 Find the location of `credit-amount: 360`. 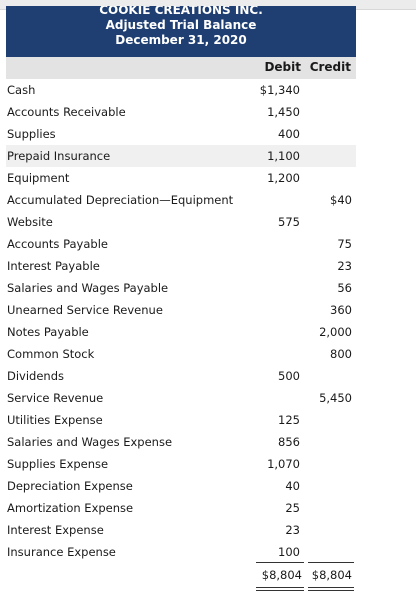

credit-amount: 360 is located at coordinates (341, 310).